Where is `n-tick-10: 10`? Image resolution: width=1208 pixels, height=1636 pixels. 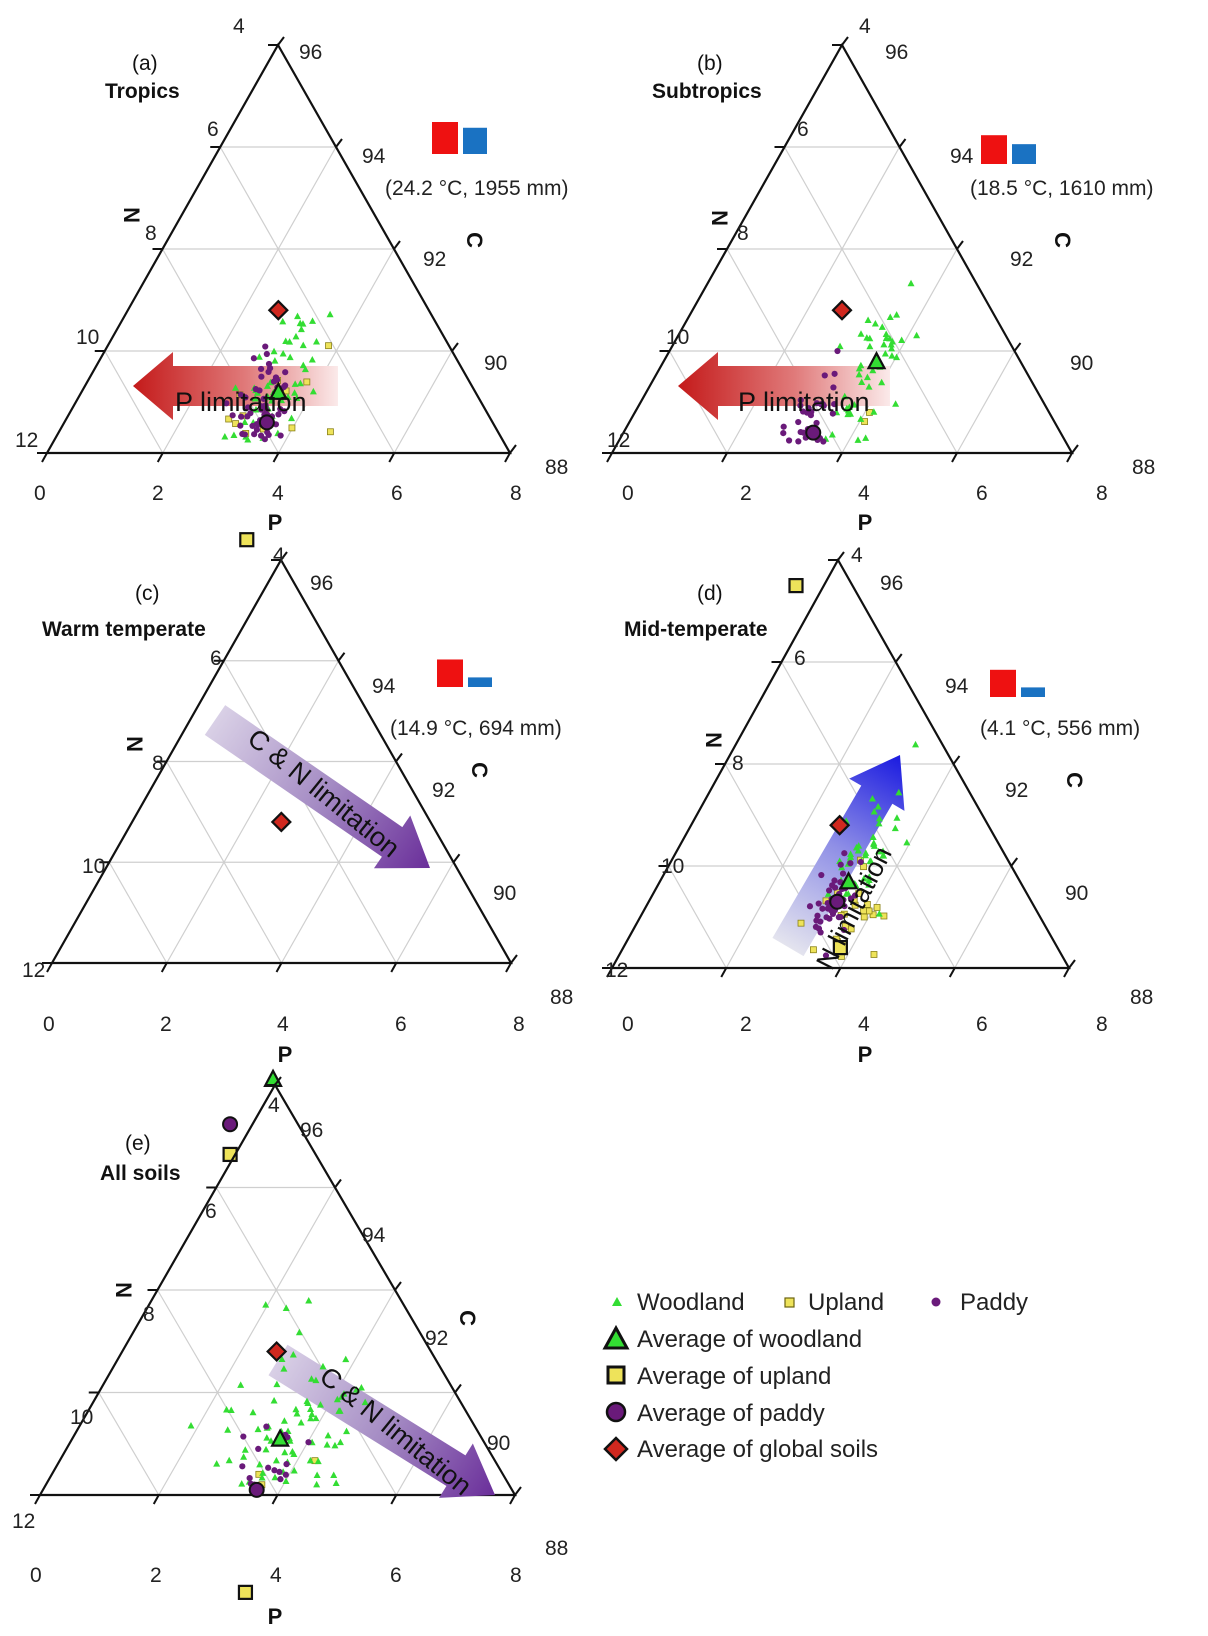 n-tick-10: 10 is located at coordinates (87, 337).